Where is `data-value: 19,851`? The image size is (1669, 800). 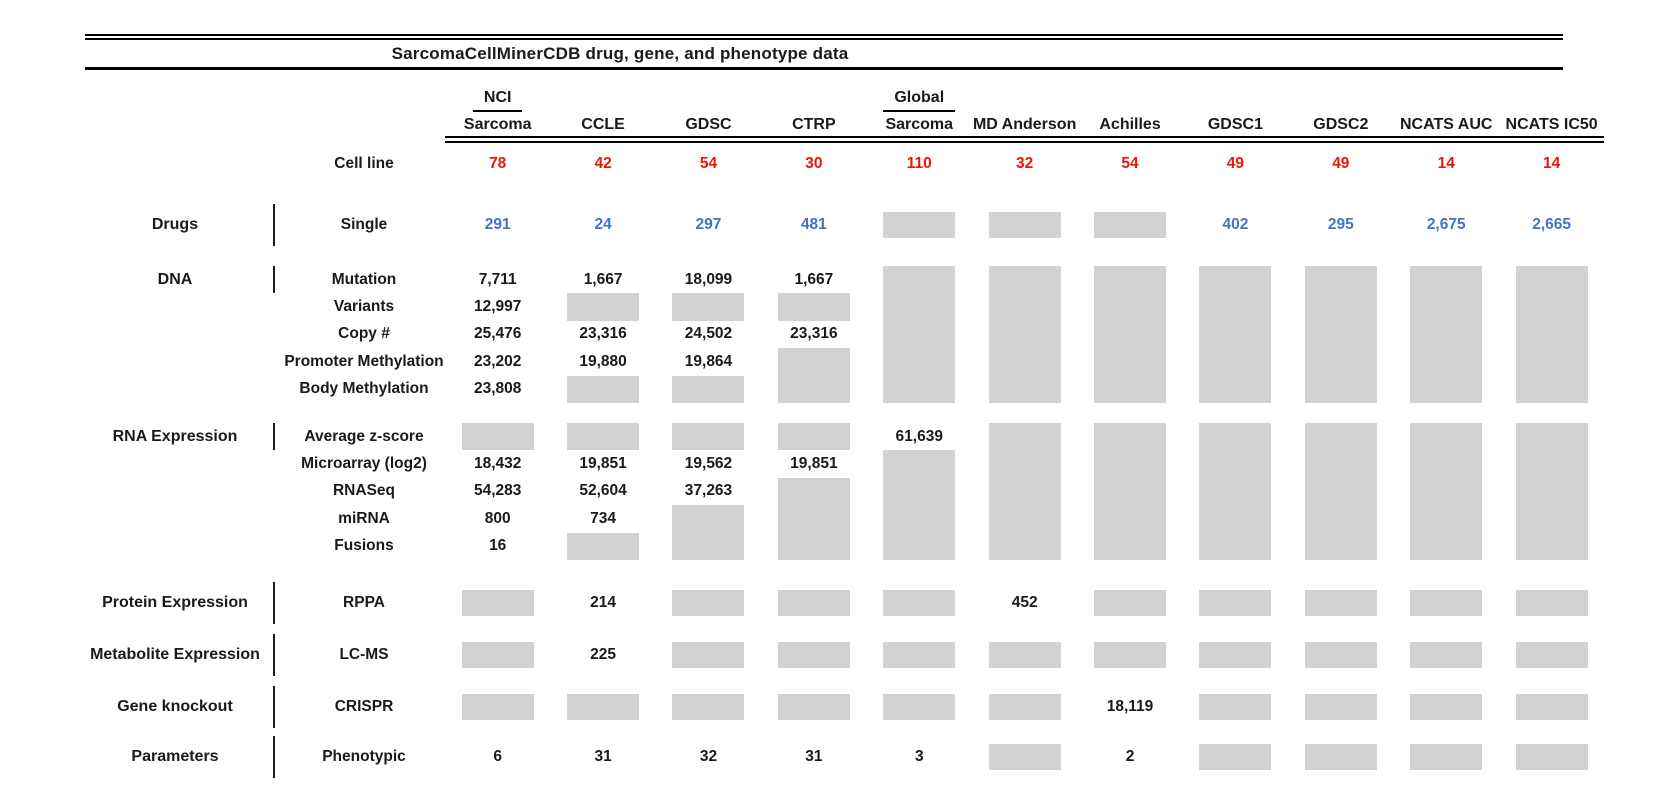 data-value: 19,851 is located at coordinates (603, 464).